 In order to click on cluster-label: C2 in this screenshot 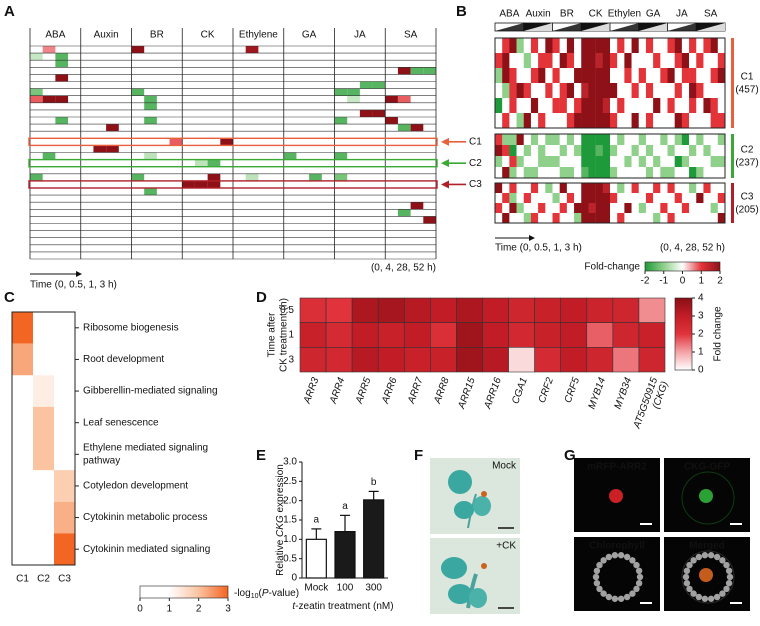, I will do `click(475, 163)`.